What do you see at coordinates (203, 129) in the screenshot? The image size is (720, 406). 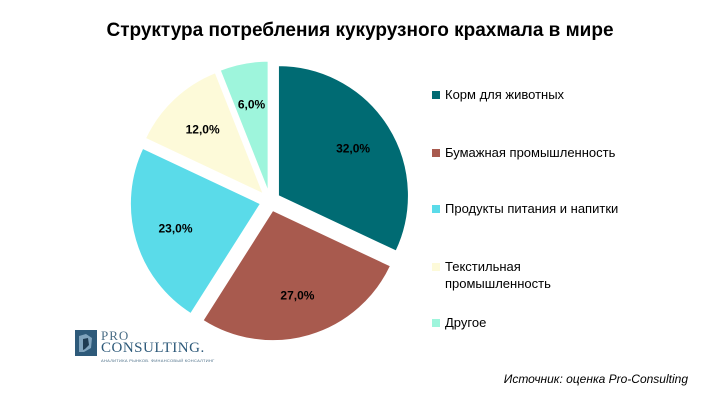 I see `pie-data-label: 12,0%` at bounding box center [203, 129].